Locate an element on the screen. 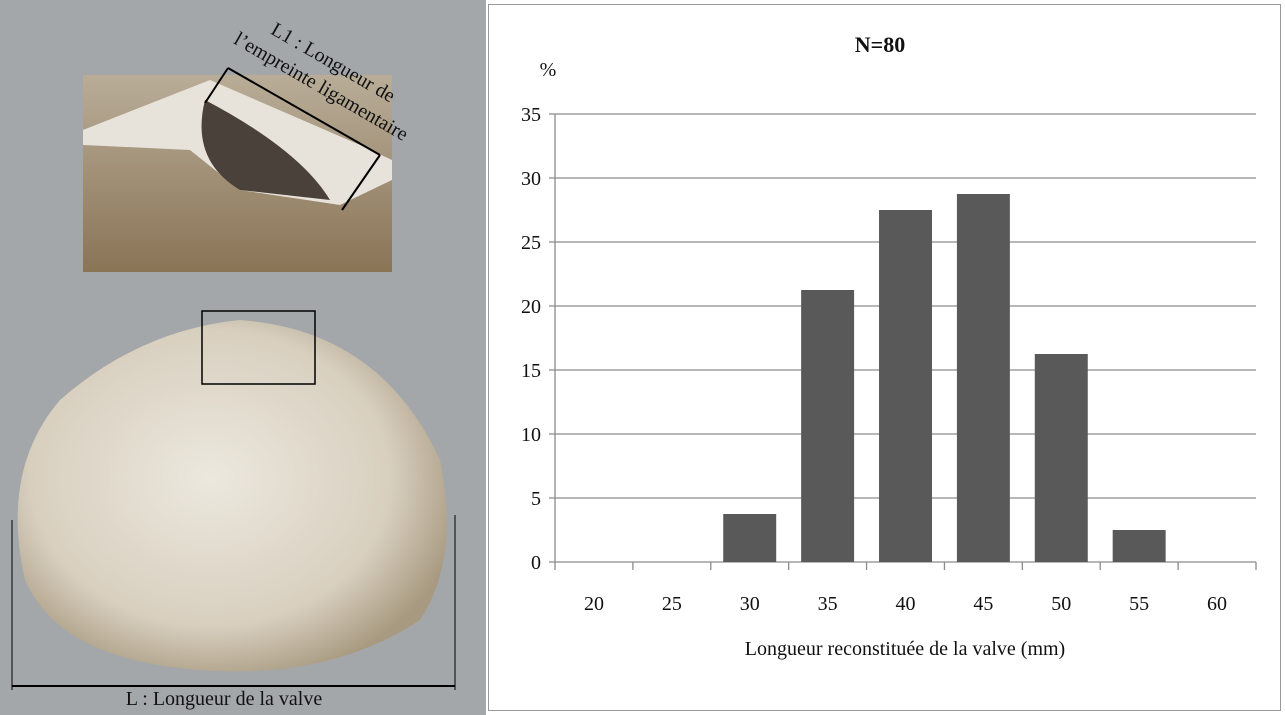 The height and width of the screenshot is (715, 1285). annotation: L : Longueur de la valve is located at coordinates (224, 699).